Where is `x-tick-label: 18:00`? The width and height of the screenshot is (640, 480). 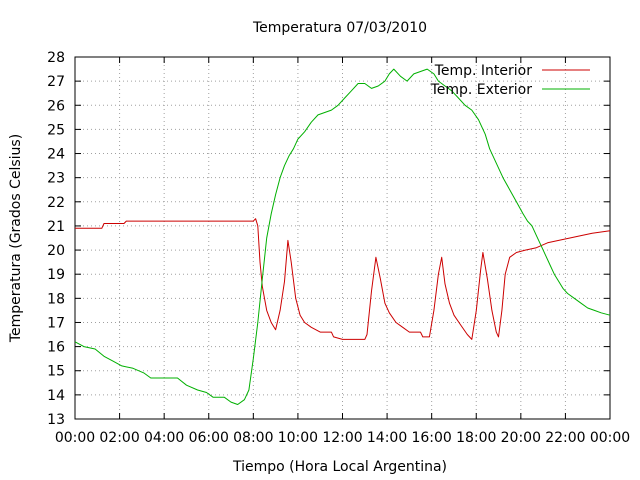 x-tick-label: 18:00 is located at coordinates (476, 438).